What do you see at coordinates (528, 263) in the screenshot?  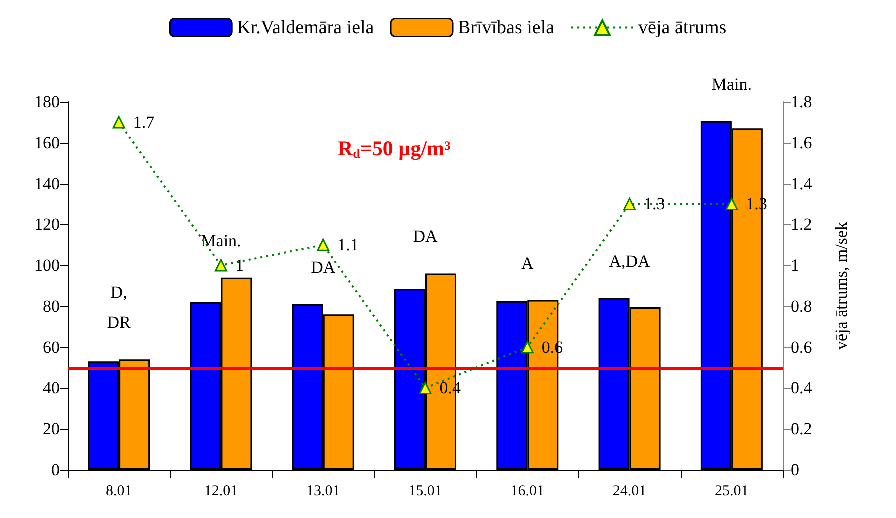 I see `annotation: A` at bounding box center [528, 263].